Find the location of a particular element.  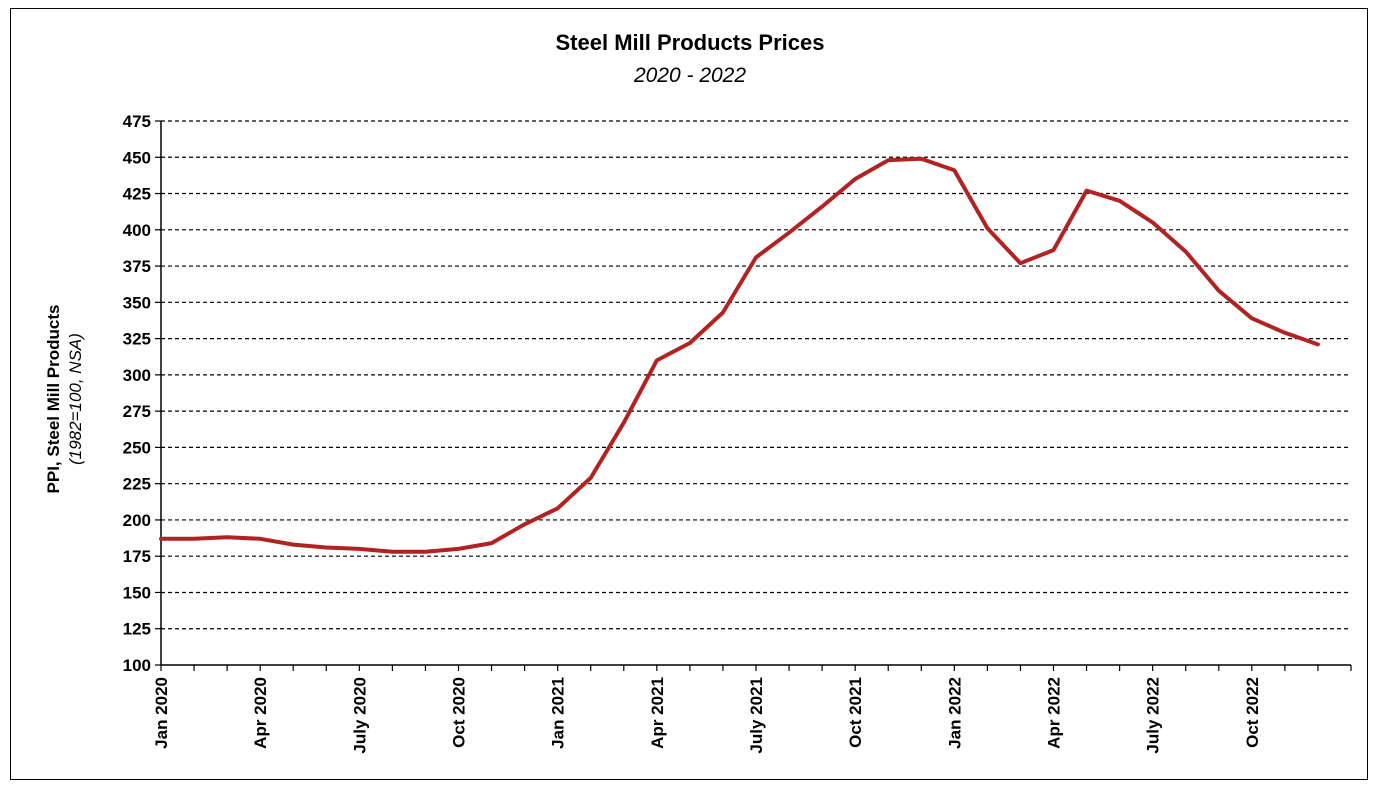

x-tick-label: July 2021 is located at coordinates (756, 715).